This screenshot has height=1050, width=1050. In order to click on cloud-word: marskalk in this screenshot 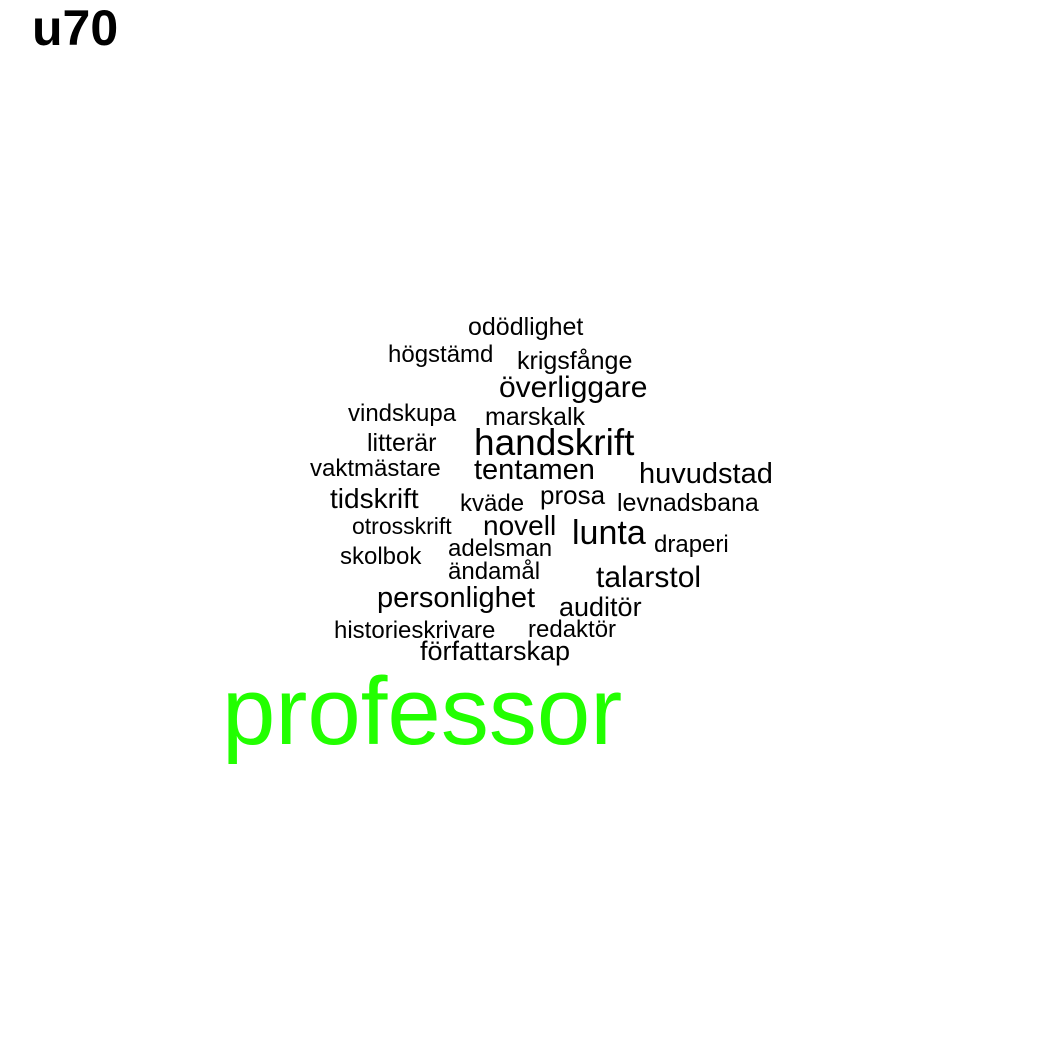, I will do `click(535, 417)`.